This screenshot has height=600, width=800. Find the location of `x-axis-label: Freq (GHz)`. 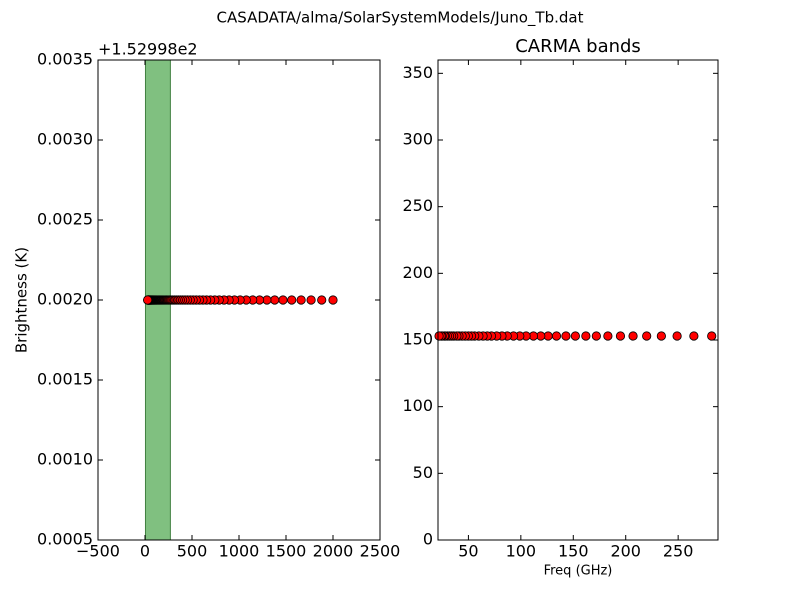

x-axis-label: Freq (GHz) is located at coordinates (578, 571).